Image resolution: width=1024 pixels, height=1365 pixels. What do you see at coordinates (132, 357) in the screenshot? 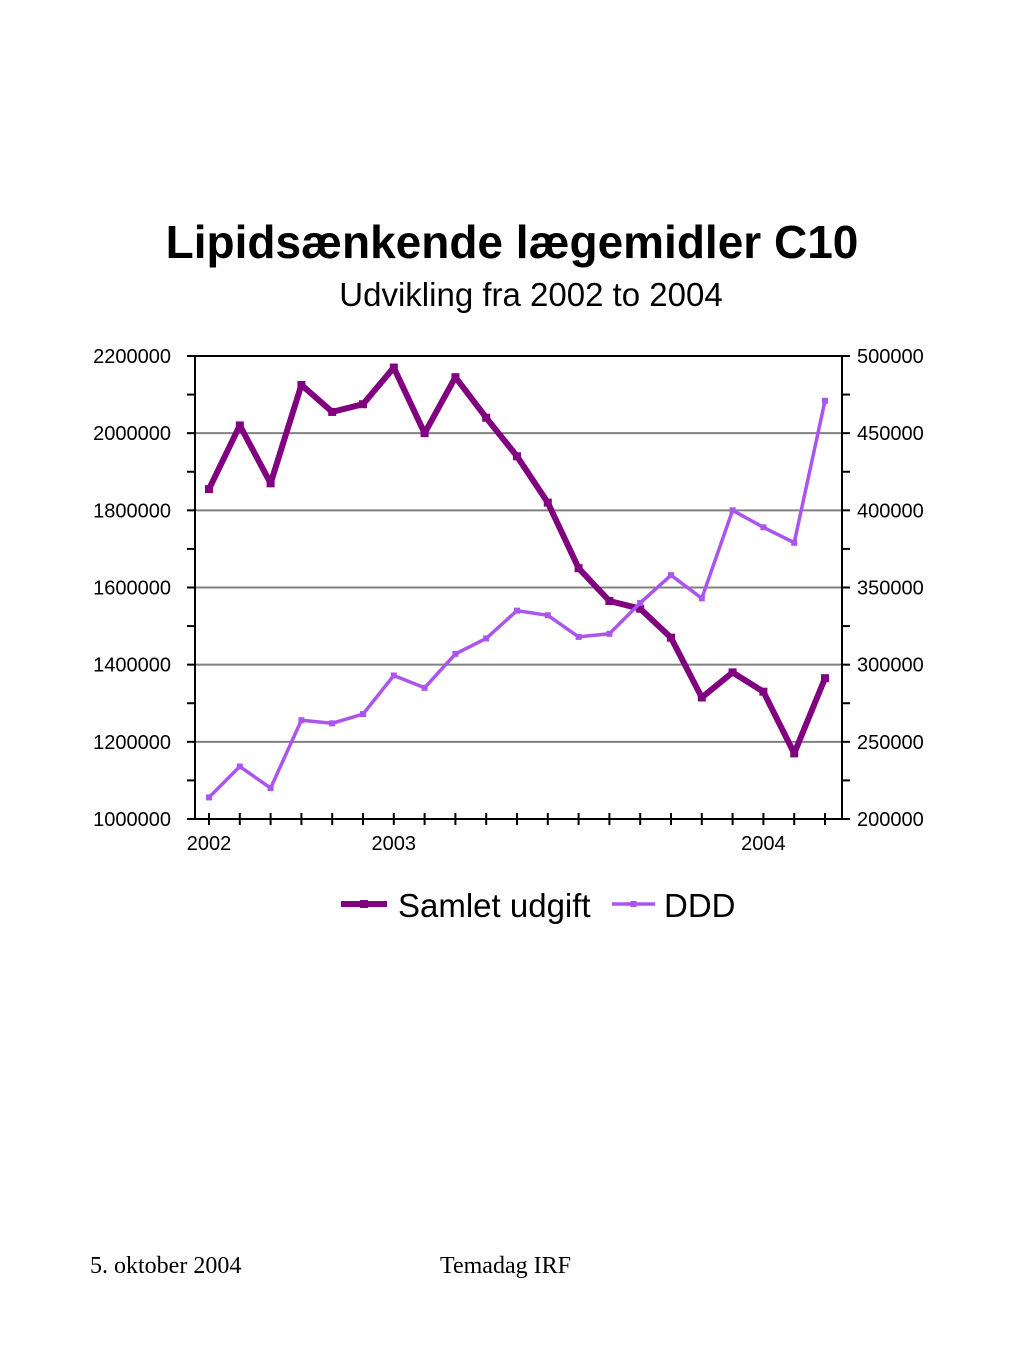
I see `y-left-tick-label: 2200000` at bounding box center [132, 357].